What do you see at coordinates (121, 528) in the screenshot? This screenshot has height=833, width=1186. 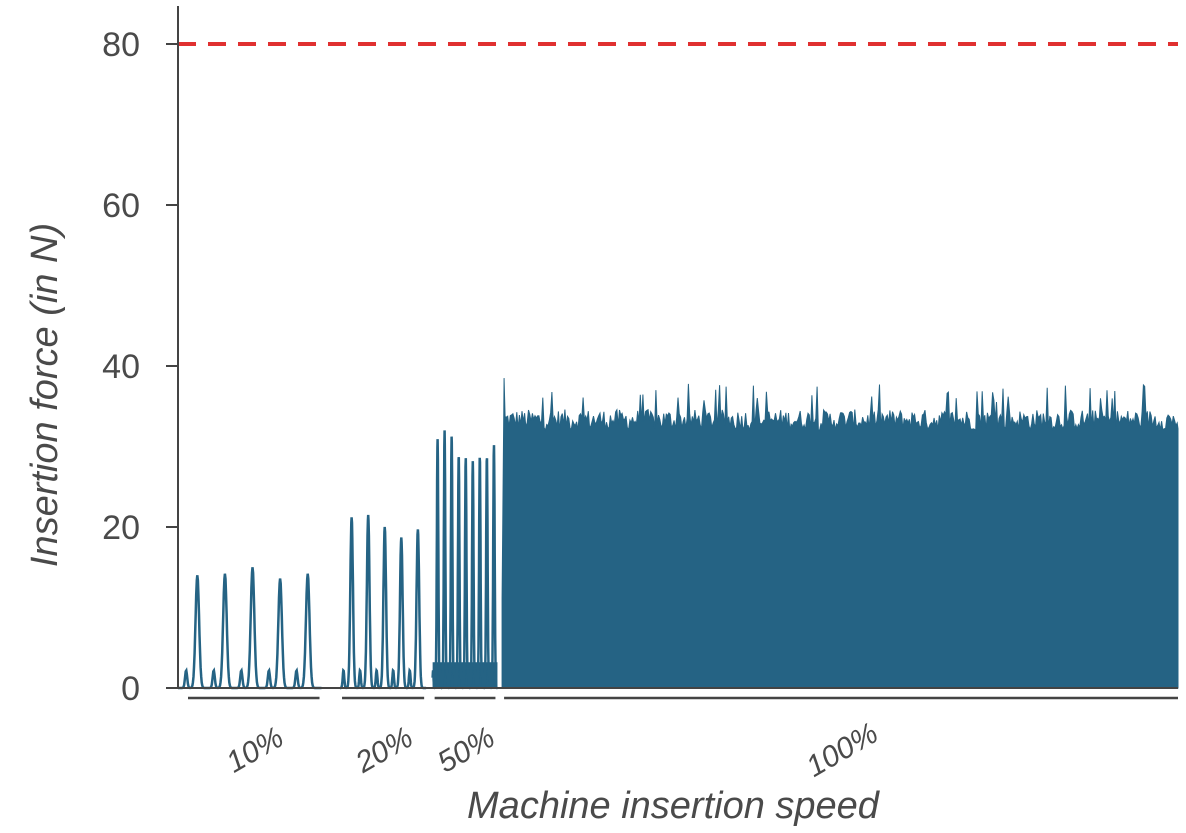 I see `y-tick-label: 20` at bounding box center [121, 528].